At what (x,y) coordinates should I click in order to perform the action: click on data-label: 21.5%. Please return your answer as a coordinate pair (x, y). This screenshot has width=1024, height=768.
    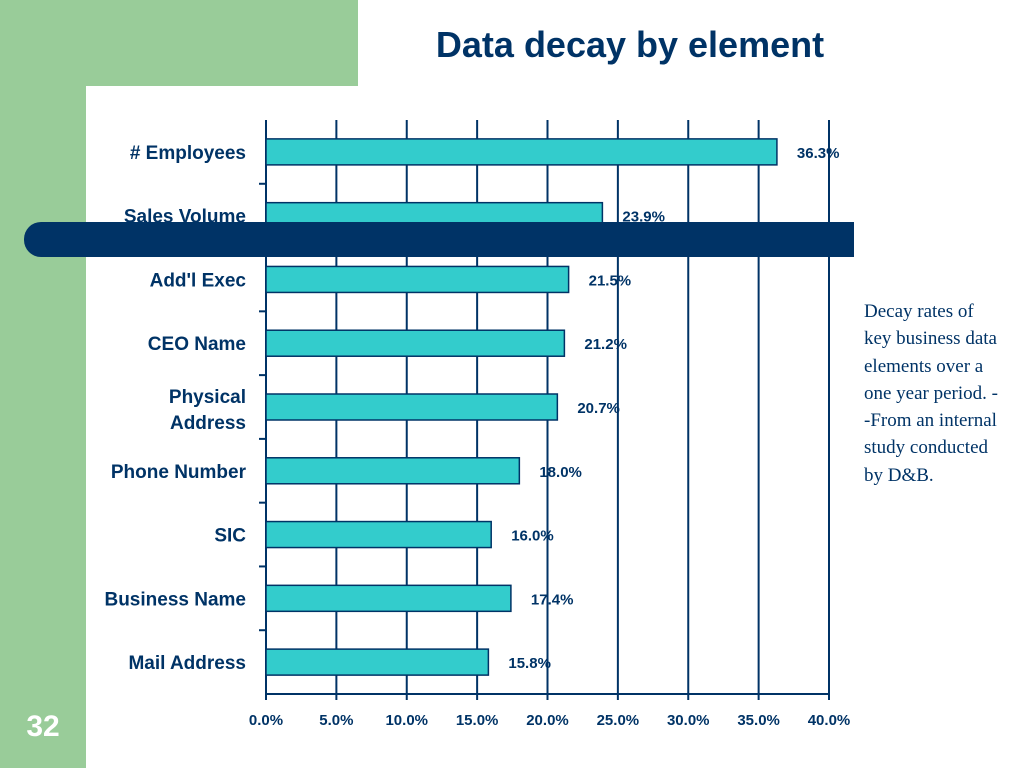
    Looking at the image, I should click on (610, 280).